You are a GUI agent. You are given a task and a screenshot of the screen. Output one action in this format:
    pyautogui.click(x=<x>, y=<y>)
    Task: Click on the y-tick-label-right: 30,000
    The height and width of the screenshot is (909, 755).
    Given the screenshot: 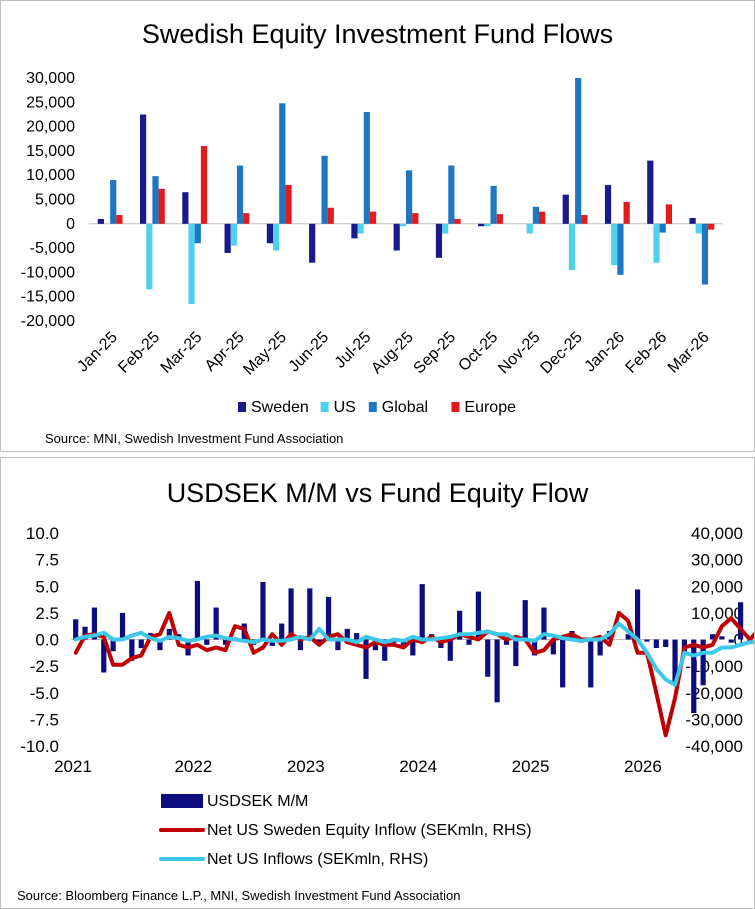 What is the action you would take?
    pyautogui.click(x=717, y=560)
    